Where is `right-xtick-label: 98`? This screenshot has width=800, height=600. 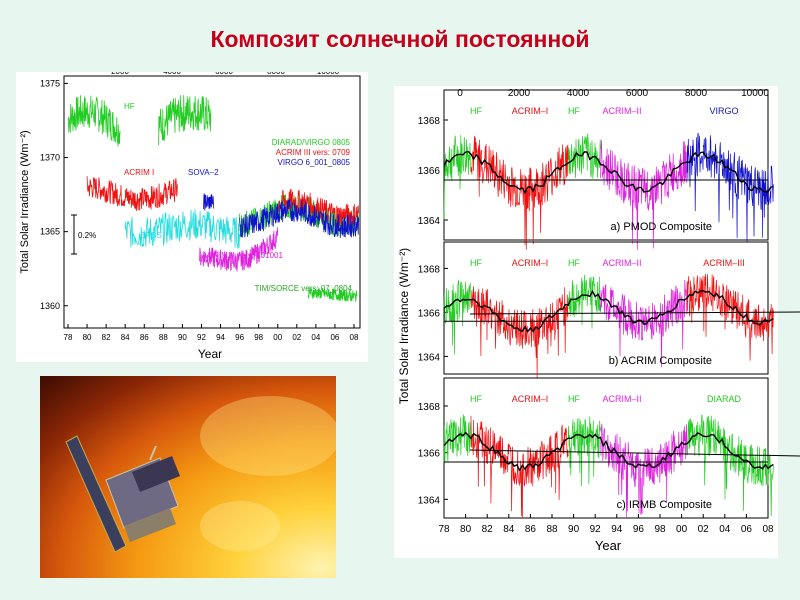 right-xtick-label: 98 is located at coordinates (660, 529).